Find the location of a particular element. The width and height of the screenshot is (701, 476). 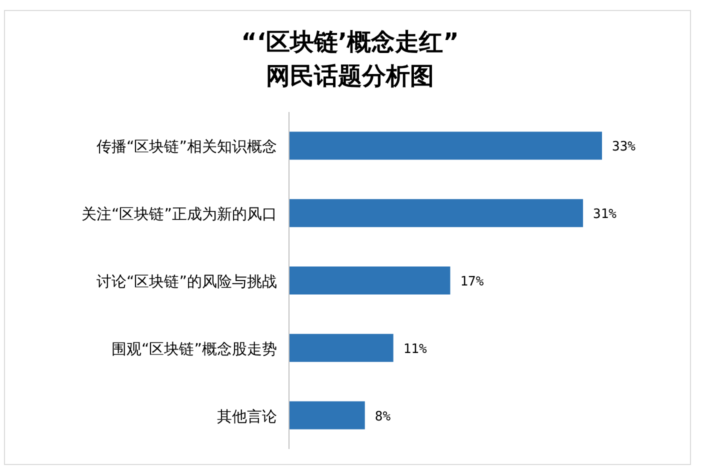

data-label: 11% is located at coordinates (415, 349).